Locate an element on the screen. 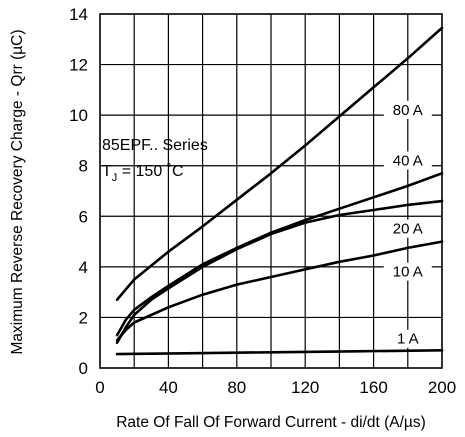 The image size is (465, 437). y-tick-label: 14 is located at coordinates (78, 14).